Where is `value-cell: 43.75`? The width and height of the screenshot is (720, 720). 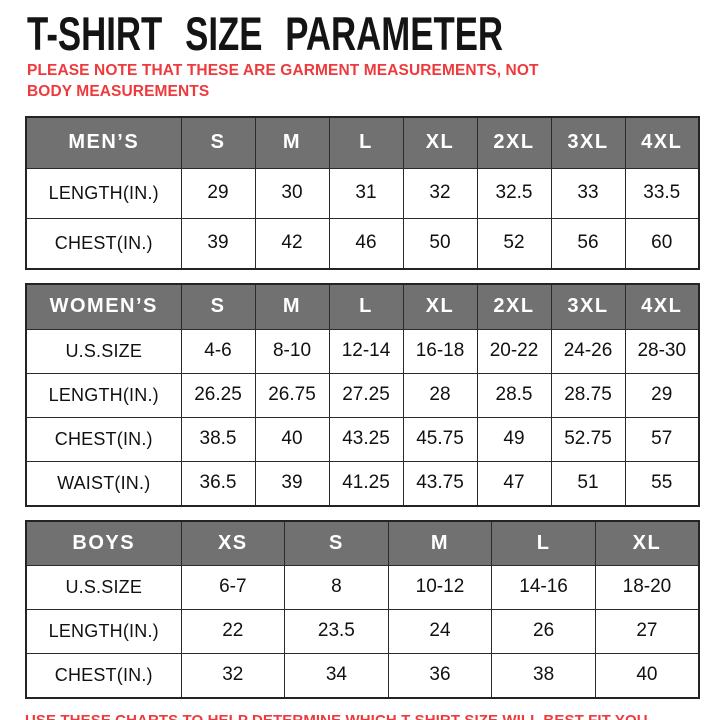
value-cell: 43.75 is located at coordinates (440, 483).